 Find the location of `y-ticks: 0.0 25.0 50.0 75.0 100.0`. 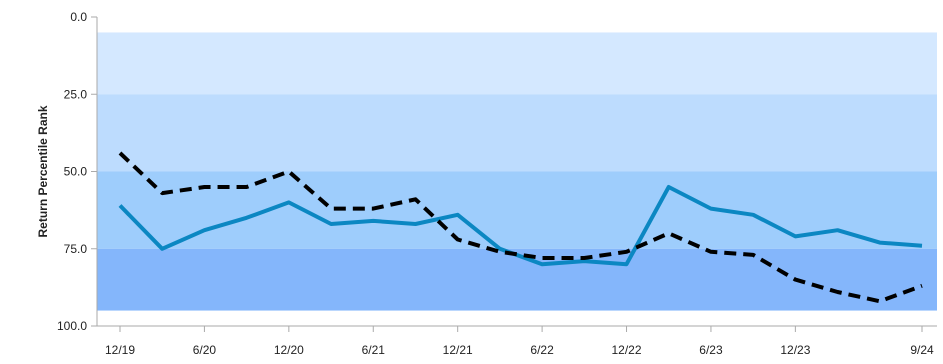

y-ticks: 0.0 25.0 50.0 75.0 100.0 is located at coordinates (77, 171).